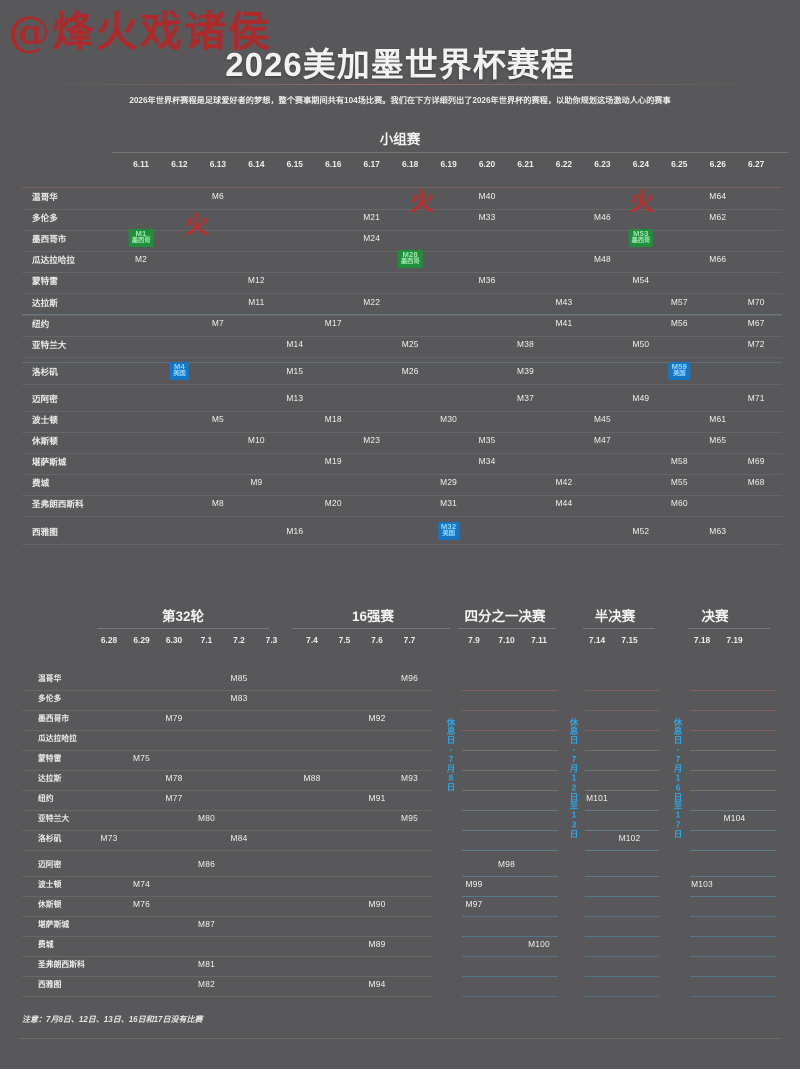 The image size is (800, 1069). Describe the element at coordinates (487, 217) in the screenshot. I see `group-match-cell: M33` at that location.